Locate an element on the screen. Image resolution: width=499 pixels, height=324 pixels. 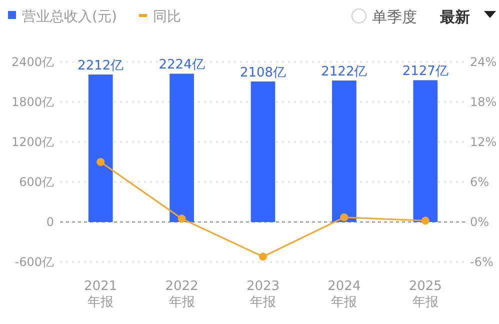
y2-tick-label: 0% is located at coordinates (480, 222).